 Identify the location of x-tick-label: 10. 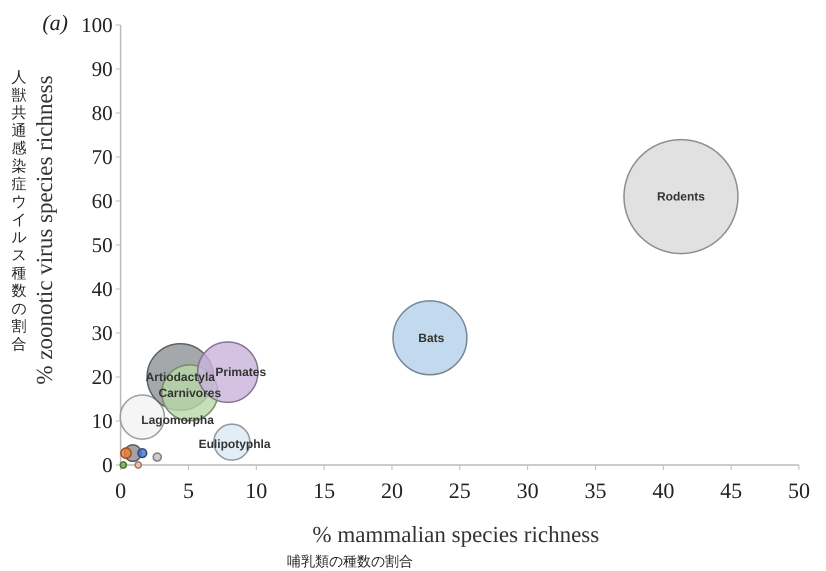
(256, 490).